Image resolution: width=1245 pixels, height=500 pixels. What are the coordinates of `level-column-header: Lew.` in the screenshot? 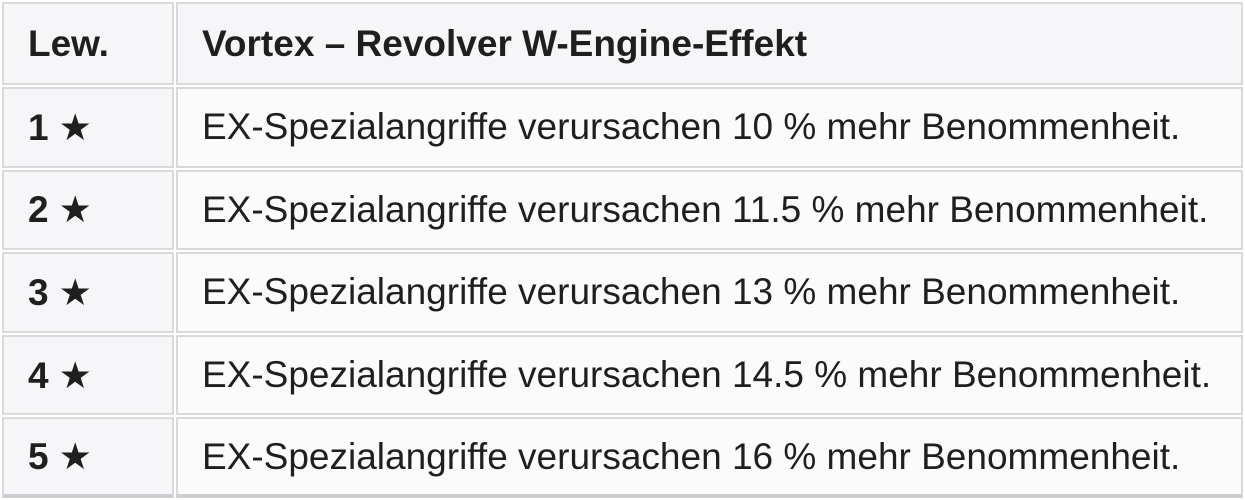 It's located at (88, 43).